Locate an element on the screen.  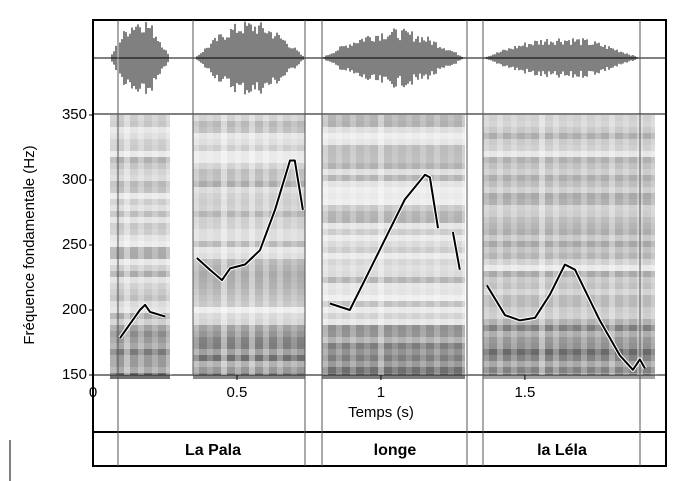
x-tick-label: 0.5 is located at coordinates (237, 392).